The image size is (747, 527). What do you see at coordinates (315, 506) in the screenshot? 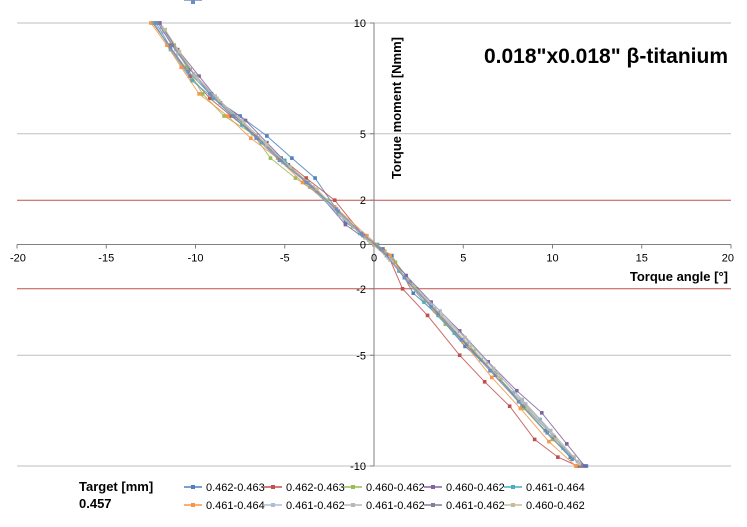
I see `legend-label: 0.461-0.462` at bounding box center [315, 506].